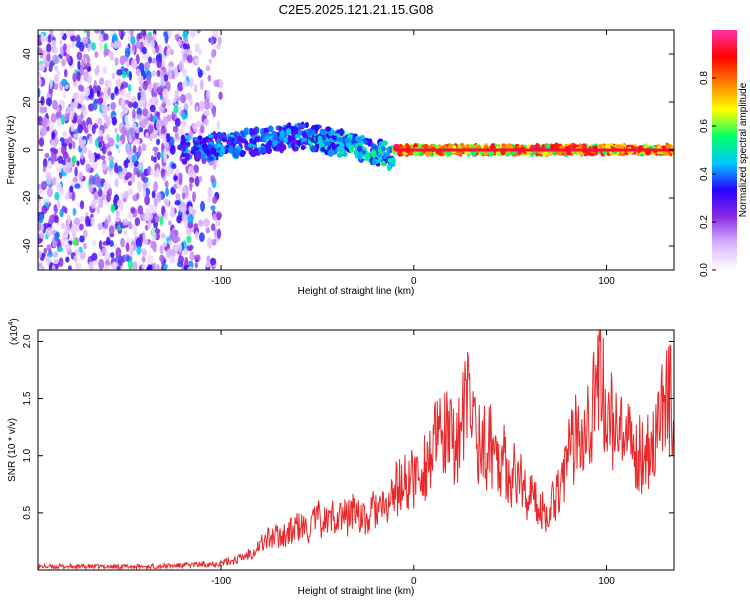 The height and width of the screenshot is (600, 750). I want to click on snr-x-tick-label: 100, so click(606, 581).